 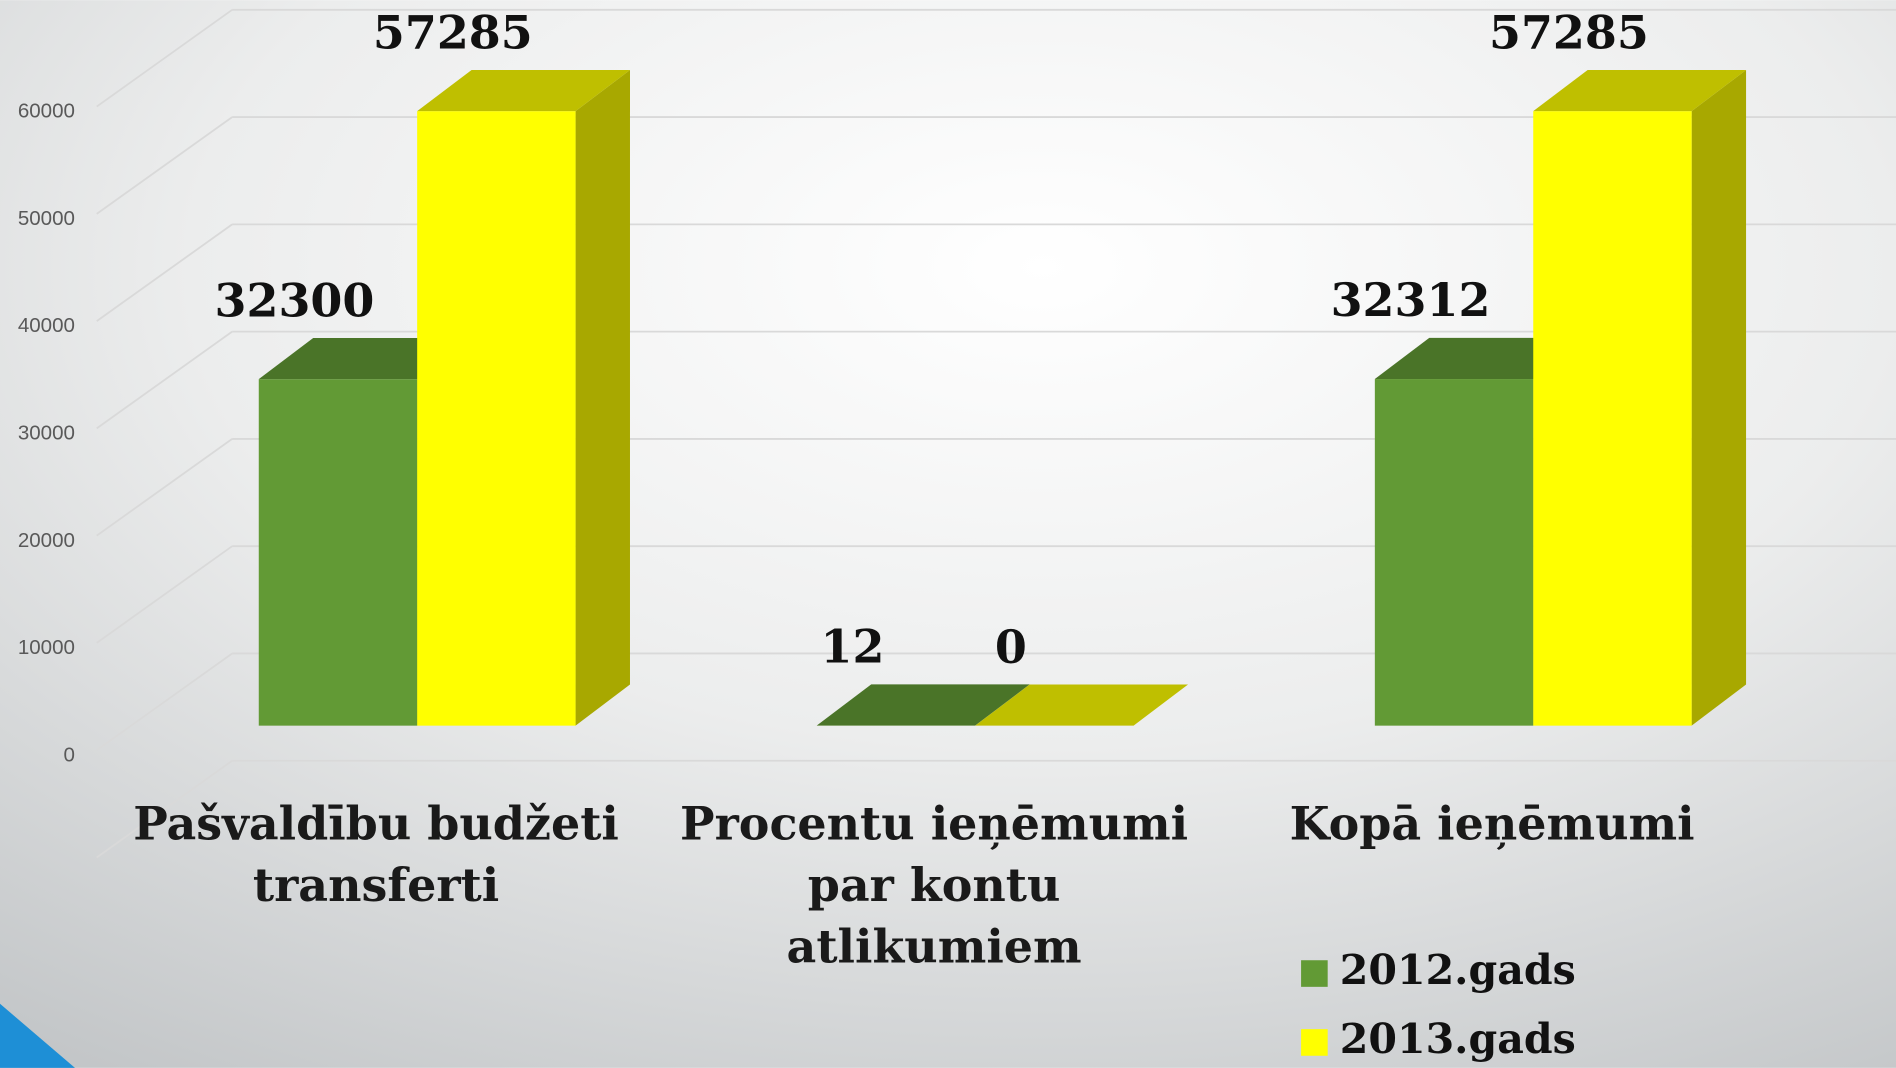 I want to click on value-label: 32300, so click(x=295, y=300).